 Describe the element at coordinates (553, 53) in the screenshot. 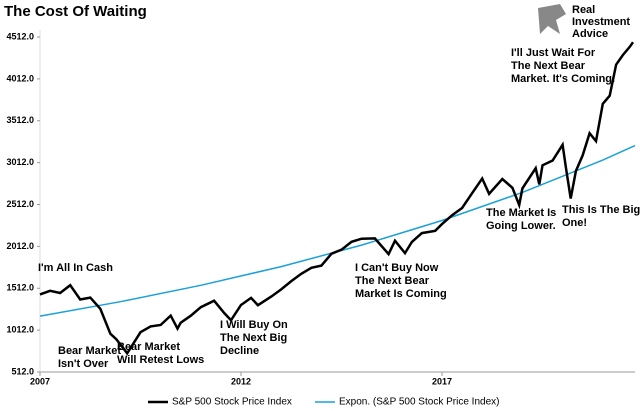

I see `annotation: I'll Just Wait For` at that location.